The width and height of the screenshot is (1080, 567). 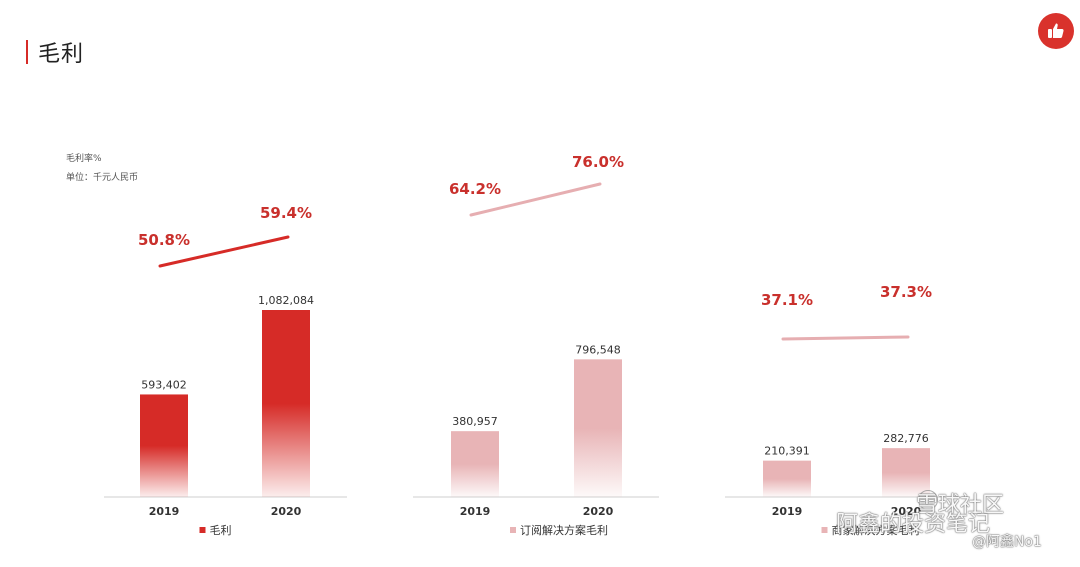 I want to click on bar-value-label: 1,082,084, so click(x=286, y=300).